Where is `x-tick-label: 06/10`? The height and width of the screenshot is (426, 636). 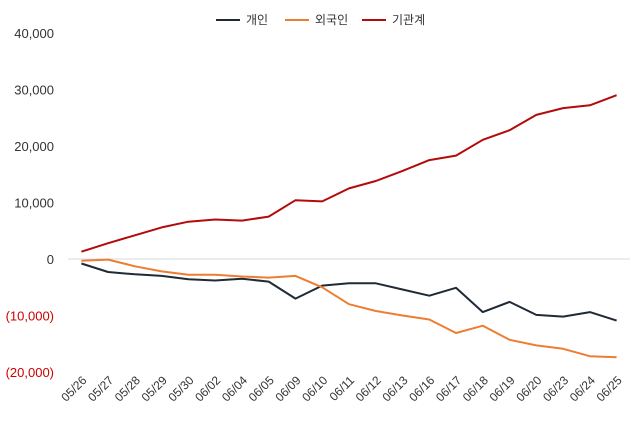 x-tick-label: 06/10 is located at coordinates (314, 388).